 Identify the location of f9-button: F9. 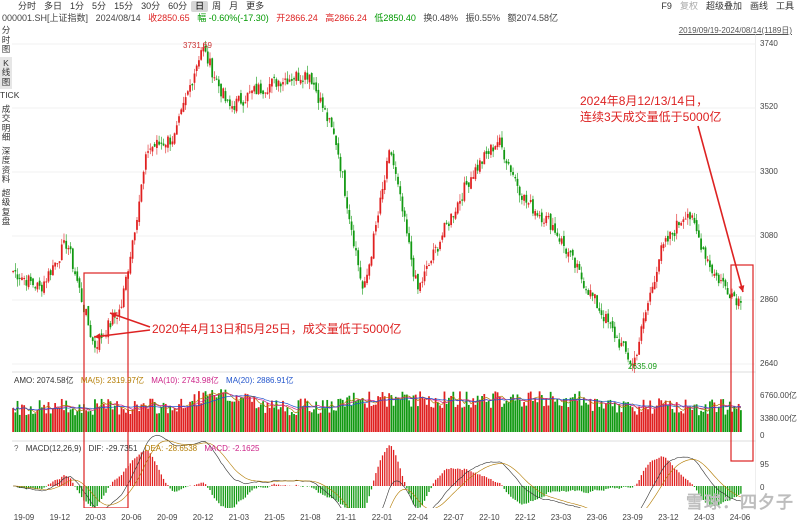
(666, 6).